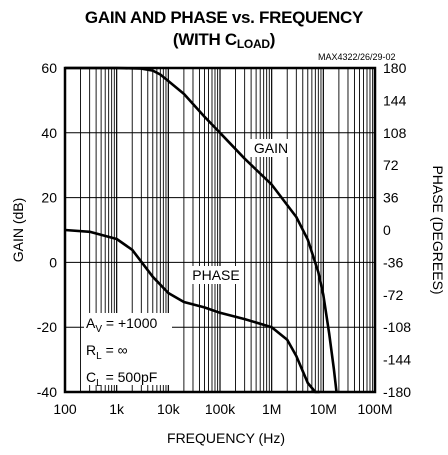 This screenshot has height=455, width=448. What do you see at coordinates (122, 325) in the screenshot?
I see `condition-gain: AV = +1000` at bounding box center [122, 325].